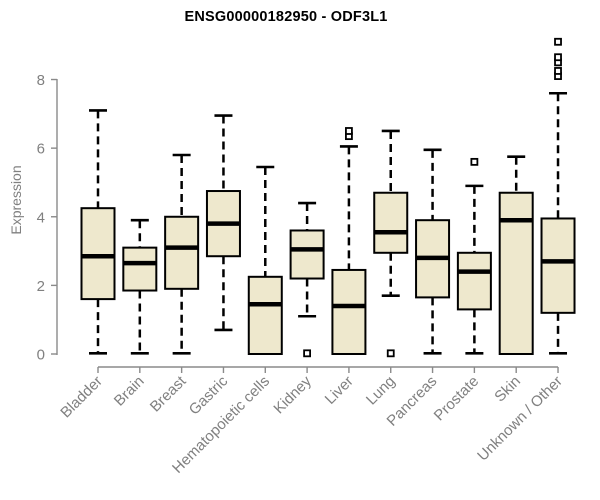 Image resolution: width=600 pixels, height=500 pixels. I want to click on x-tick-label-group: Breast, so click(168, 393).